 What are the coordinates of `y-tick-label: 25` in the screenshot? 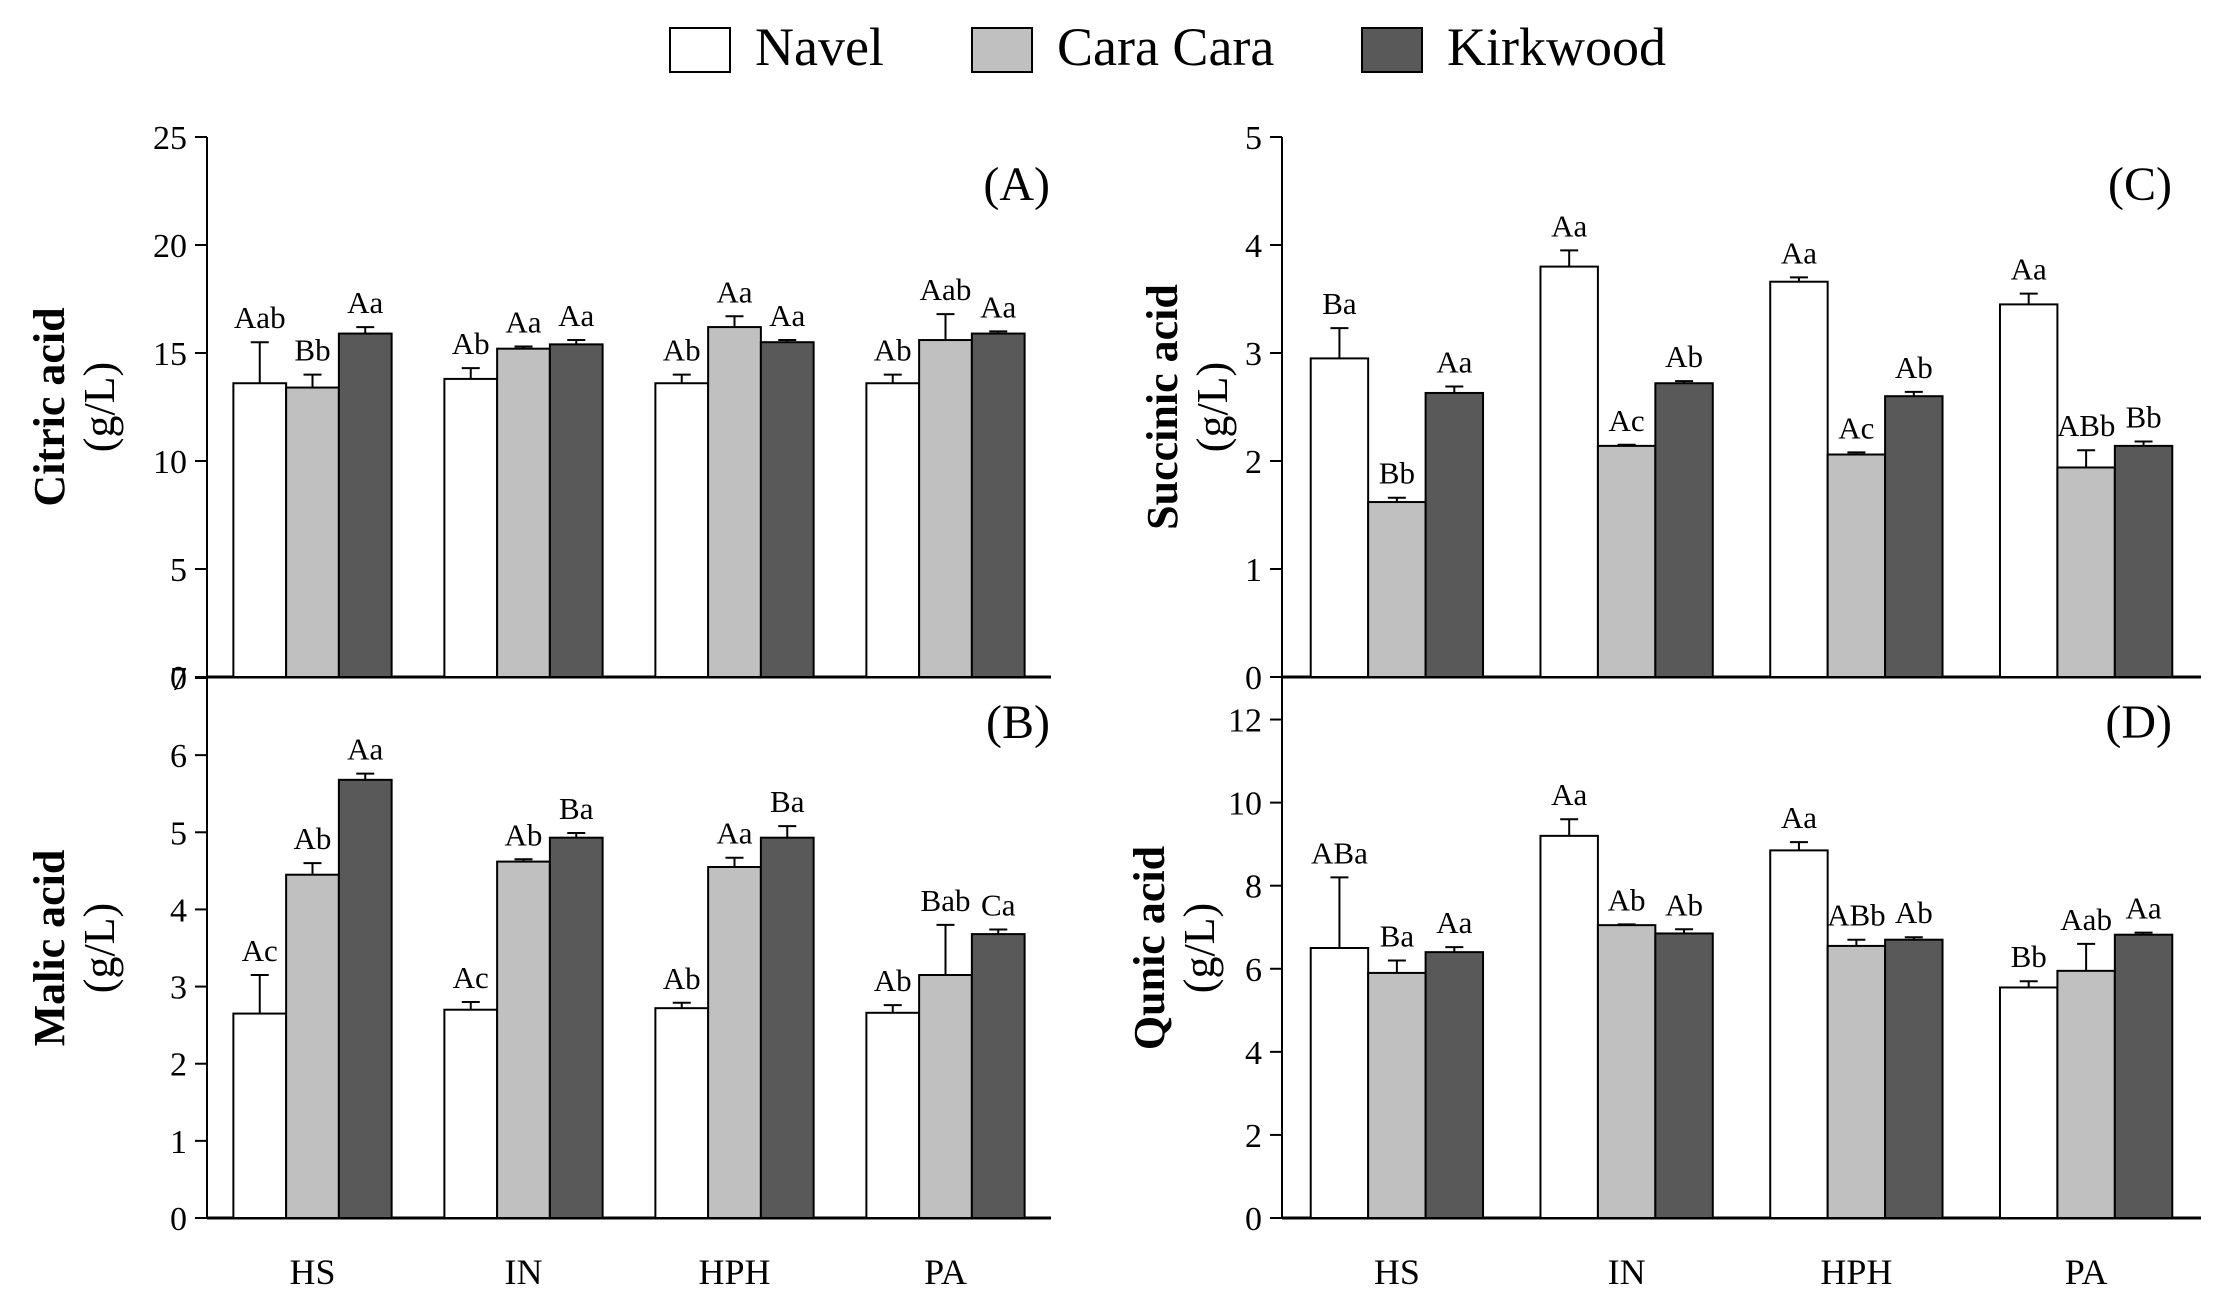 It's located at (170, 138).